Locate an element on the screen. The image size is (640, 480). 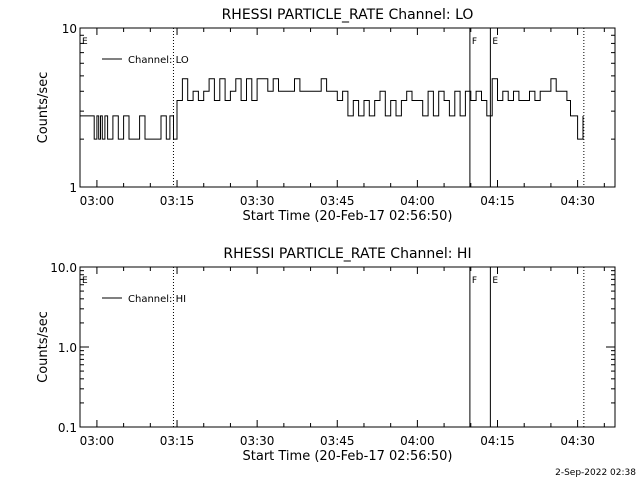
footer-date: 2-Sep-2022 02:38 is located at coordinates (595, 473).